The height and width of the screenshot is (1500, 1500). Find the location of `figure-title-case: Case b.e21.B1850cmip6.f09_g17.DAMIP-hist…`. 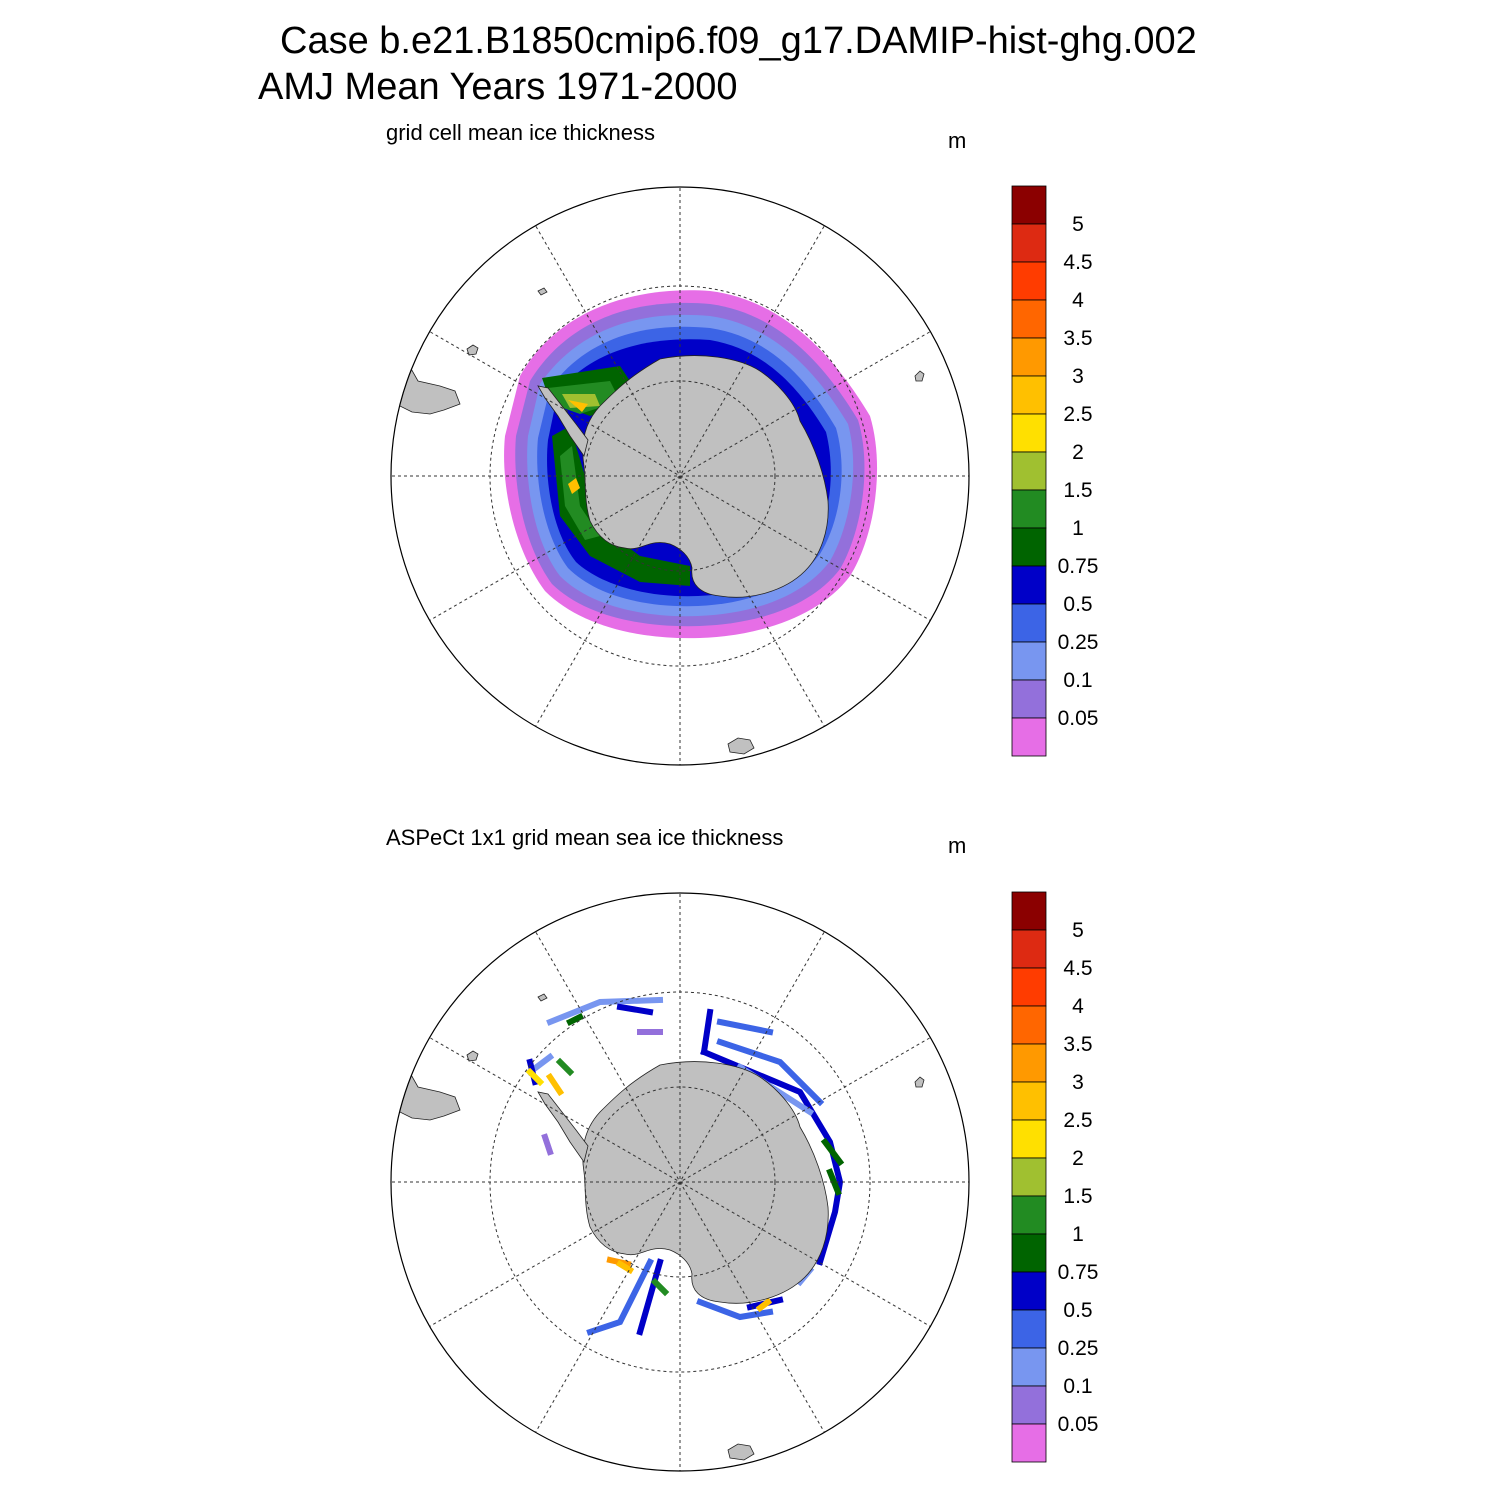

figure-title-case: Case b.e21.B1850cmip6.f09_g17.DAMIP-hist… is located at coordinates (738, 41).